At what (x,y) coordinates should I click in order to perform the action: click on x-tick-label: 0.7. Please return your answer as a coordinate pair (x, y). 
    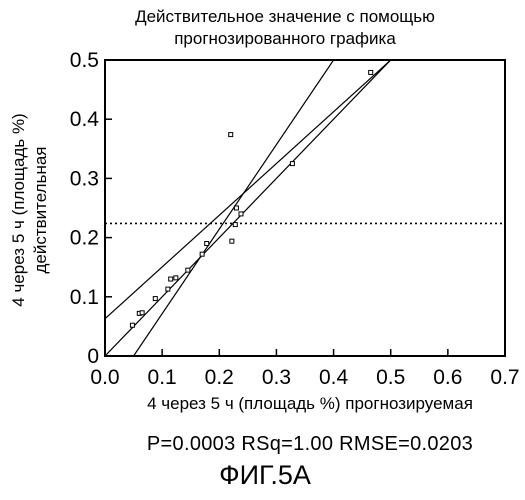
    Looking at the image, I should click on (504, 377).